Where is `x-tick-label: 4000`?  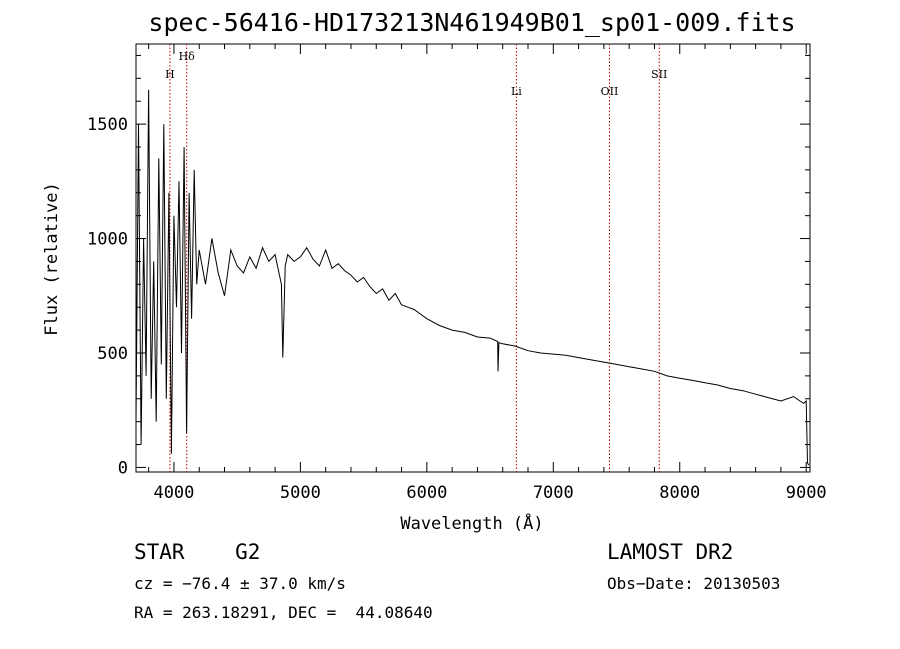
x-tick-label: 4000 is located at coordinates (173, 493).